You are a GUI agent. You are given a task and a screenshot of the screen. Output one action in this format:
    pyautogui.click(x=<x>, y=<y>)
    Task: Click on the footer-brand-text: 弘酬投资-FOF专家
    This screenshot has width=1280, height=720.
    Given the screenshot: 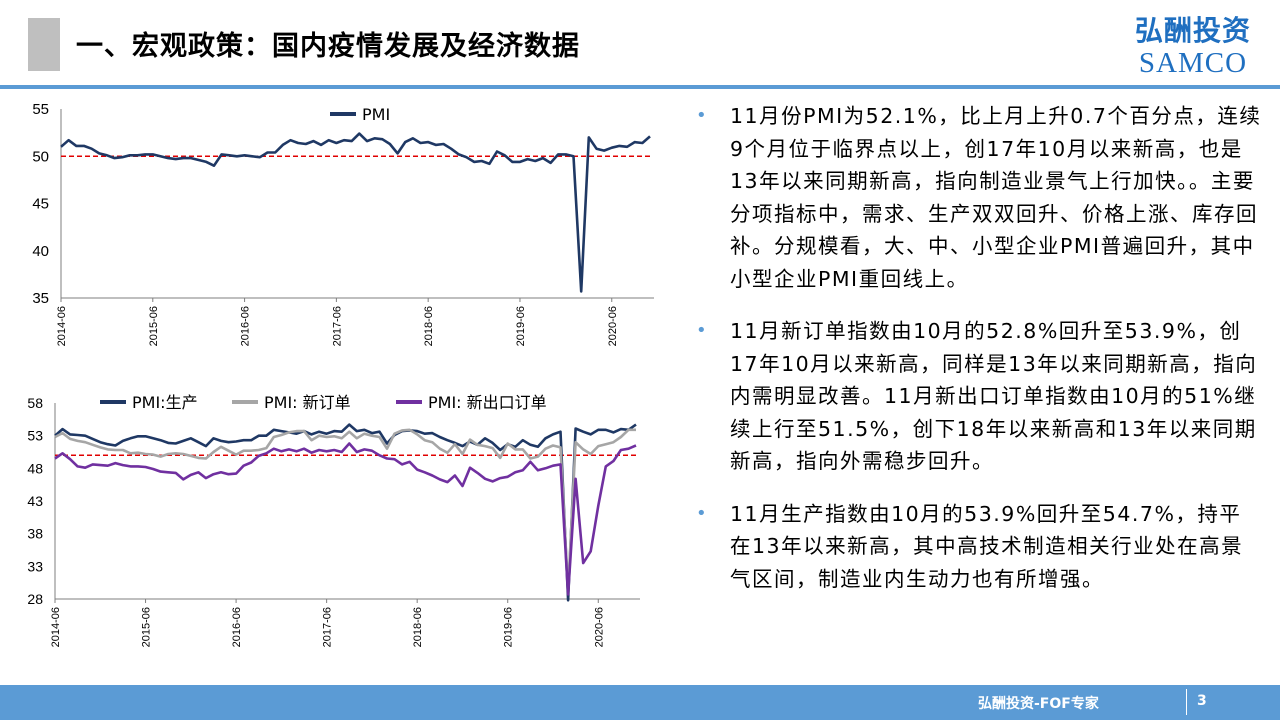 What is the action you would take?
    pyautogui.click(x=1038, y=704)
    